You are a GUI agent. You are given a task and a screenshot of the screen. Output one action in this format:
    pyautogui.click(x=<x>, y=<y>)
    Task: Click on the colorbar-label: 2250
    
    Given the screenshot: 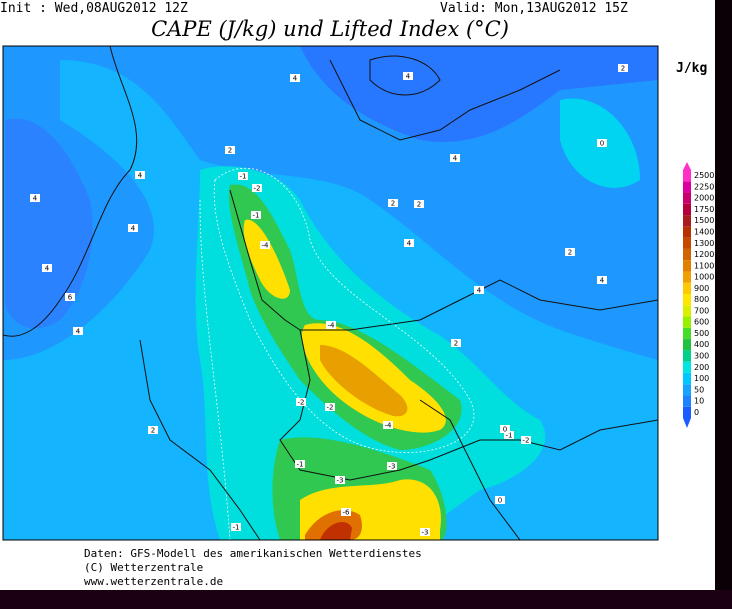 What is the action you would take?
    pyautogui.click(x=704, y=186)
    